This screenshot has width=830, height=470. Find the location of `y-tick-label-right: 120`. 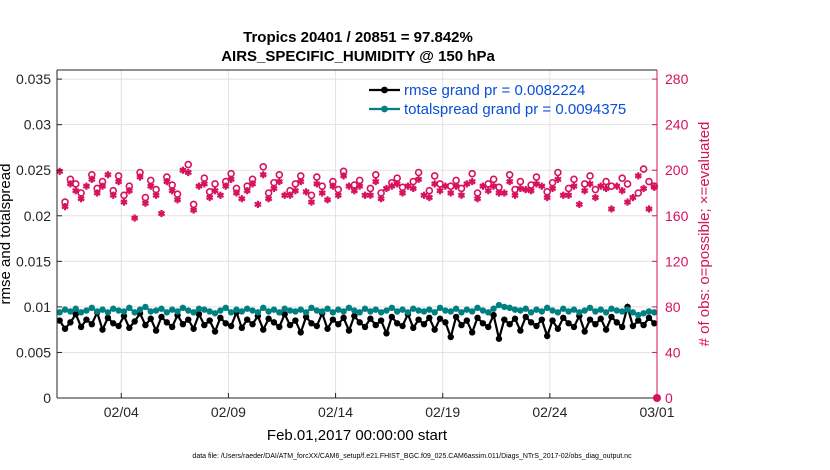

y-tick-label-right: 120 is located at coordinates (677, 261).